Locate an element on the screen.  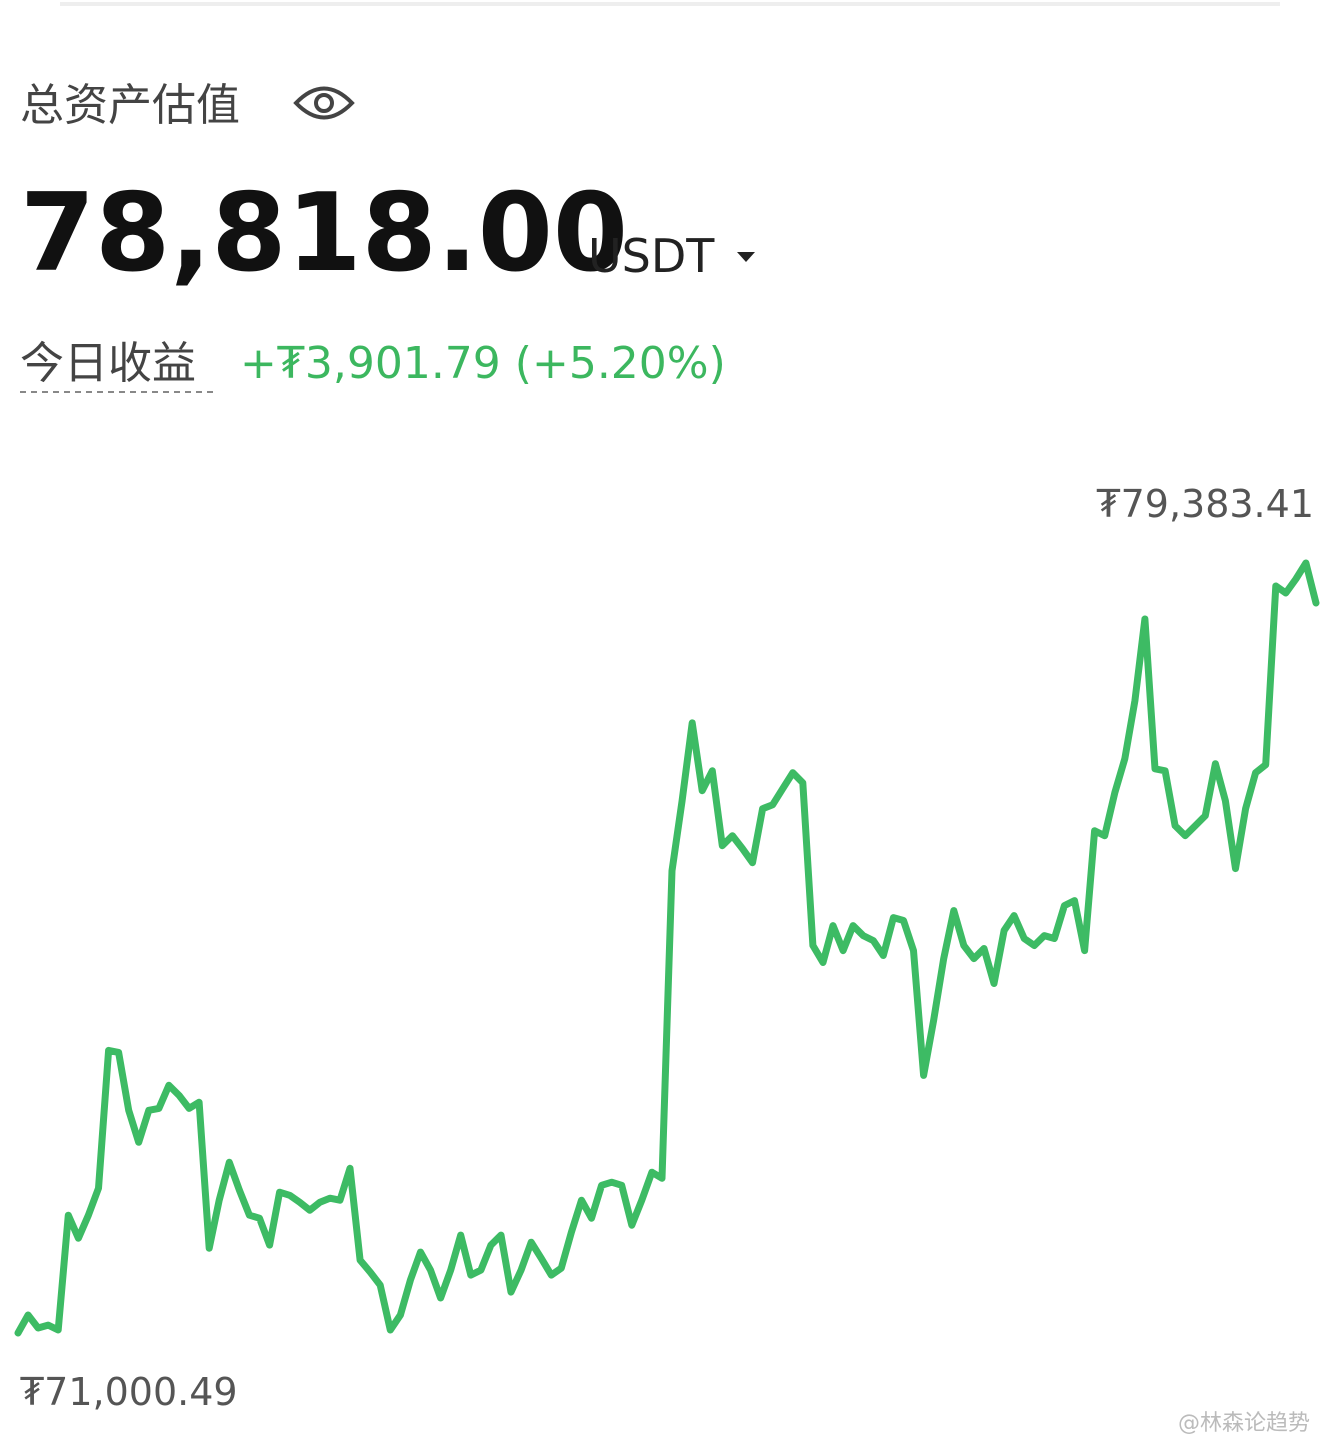
currency-dropdown is located at coordinates (746, 257).